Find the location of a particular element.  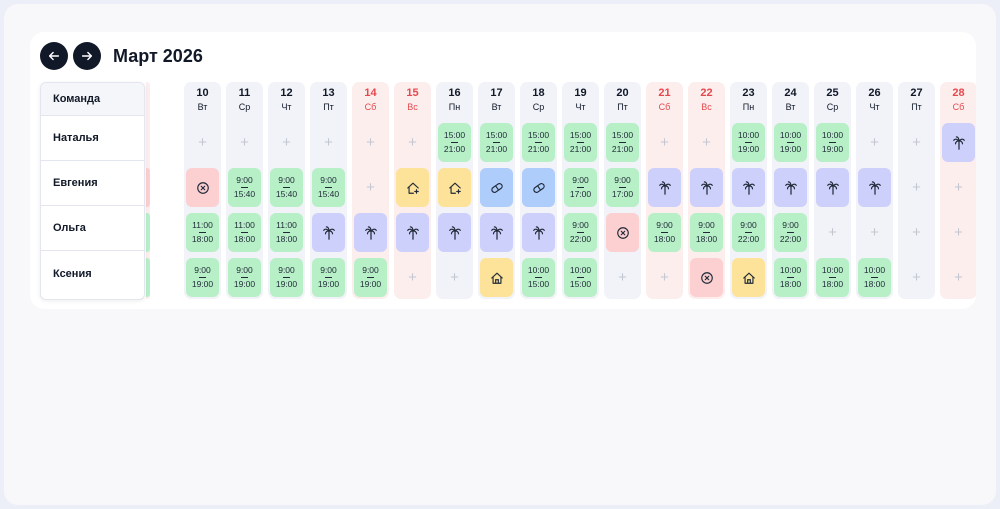

next-month-button is located at coordinates (87, 56).